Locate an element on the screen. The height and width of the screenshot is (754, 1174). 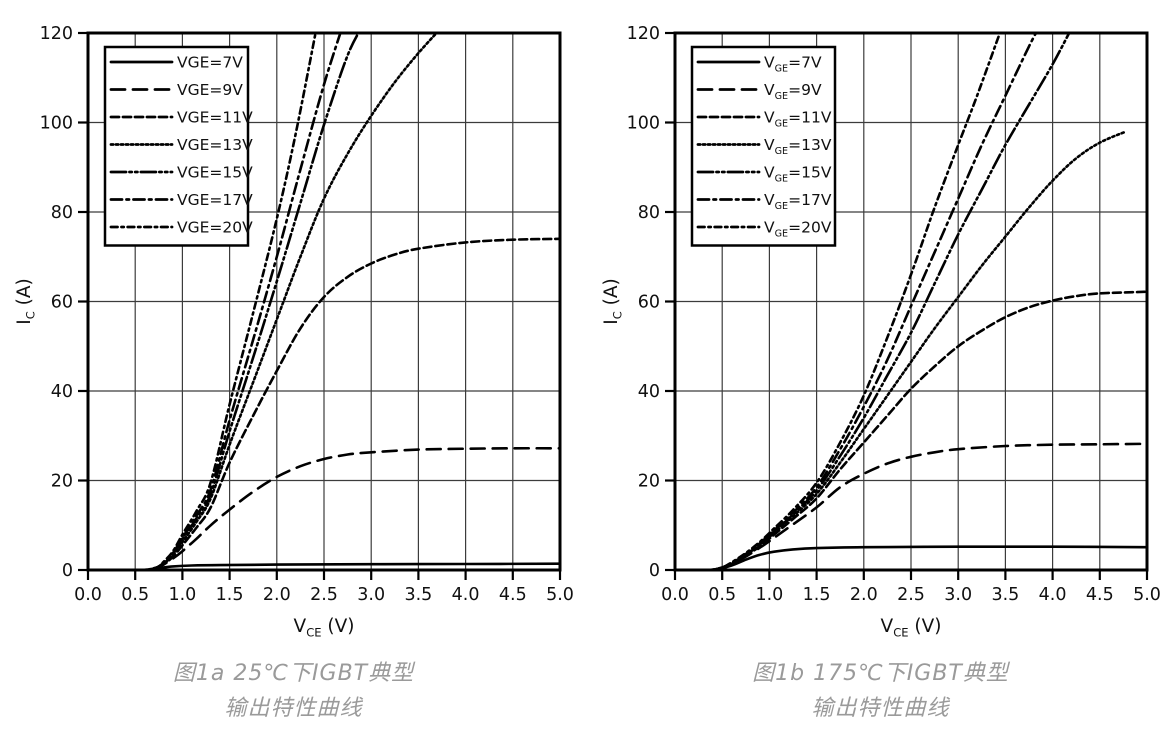
y-tick-label: 40 is located at coordinates (62, 392).